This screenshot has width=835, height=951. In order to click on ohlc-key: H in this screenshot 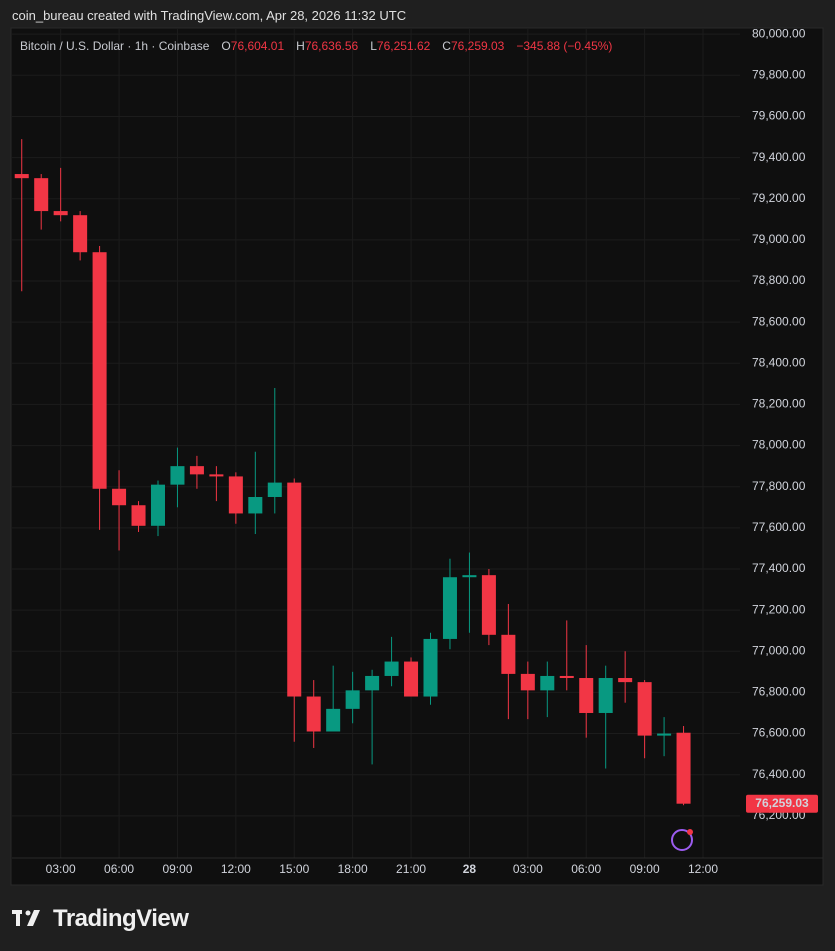, I will do `click(300, 46)`.